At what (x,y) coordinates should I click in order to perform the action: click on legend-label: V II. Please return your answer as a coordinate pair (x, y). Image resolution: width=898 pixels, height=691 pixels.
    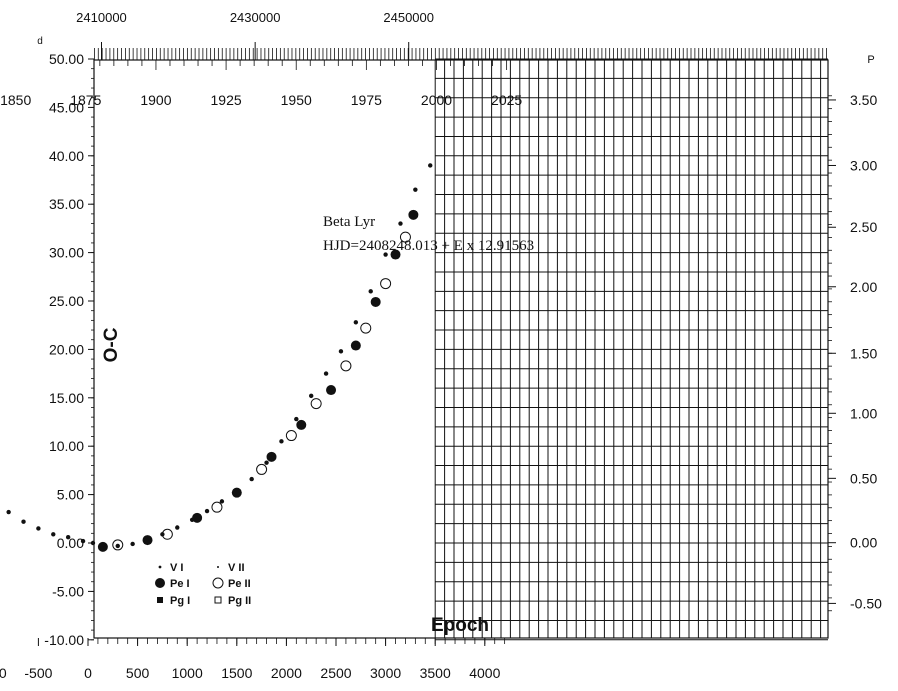
    Looking at the image, I should click on (236, 568).